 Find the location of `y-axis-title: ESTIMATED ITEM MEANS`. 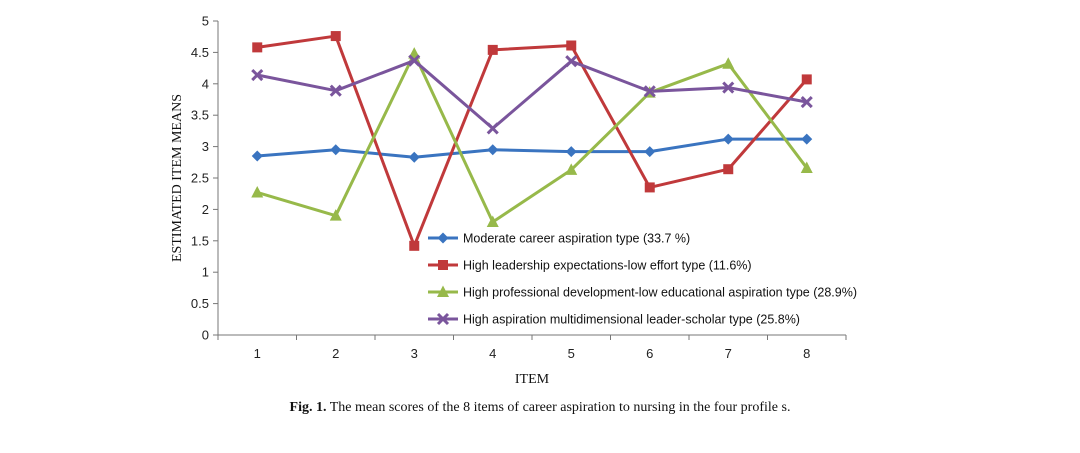

y-axis-title: ESTIMATED ITEM MEANS is located at coordinates (177, 178).